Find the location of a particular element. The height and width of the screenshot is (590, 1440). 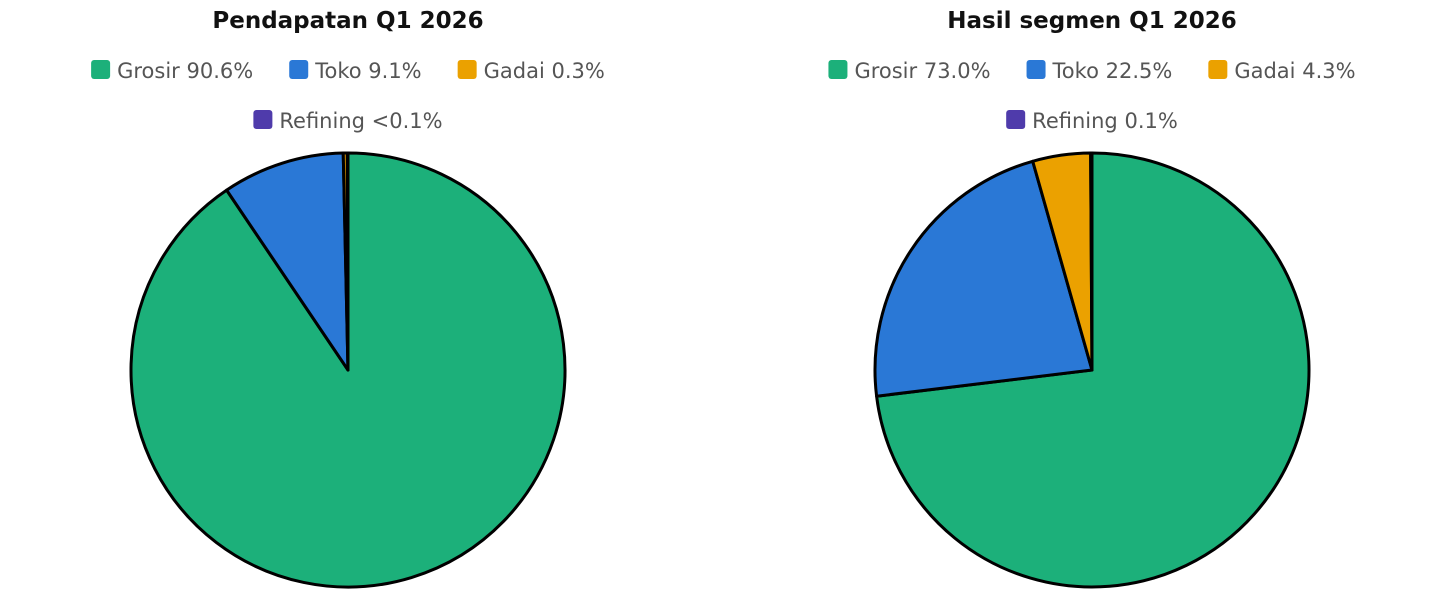

legend-value: 22.5% is located at coordinates (1139, 71).